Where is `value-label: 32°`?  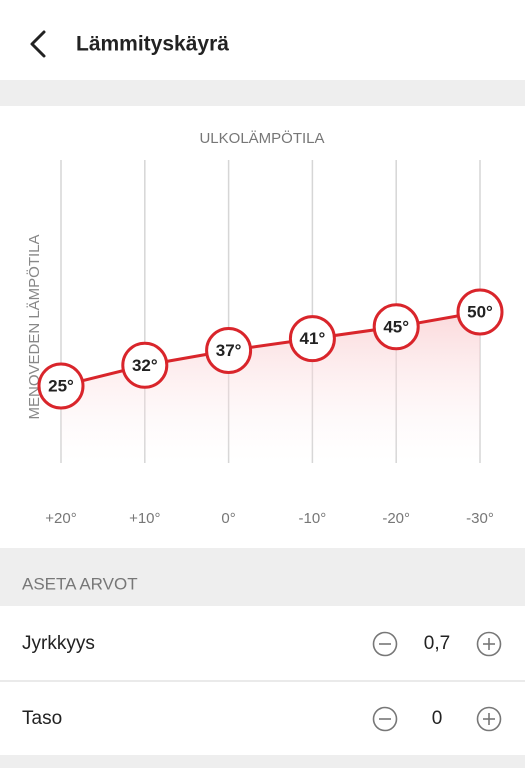 value-label: 32° is located at coordinates (145, 365).